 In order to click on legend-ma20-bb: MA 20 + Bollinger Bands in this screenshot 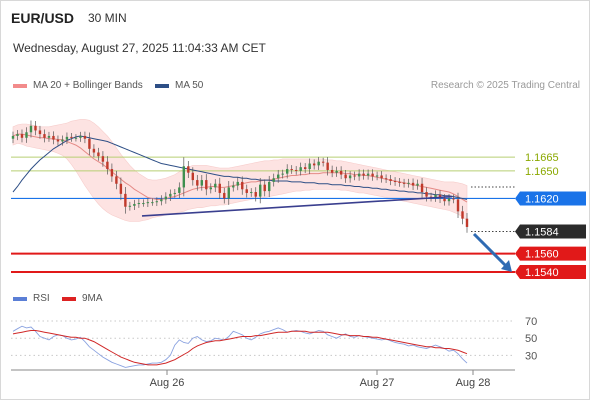, I will do `click(78, 85)`.